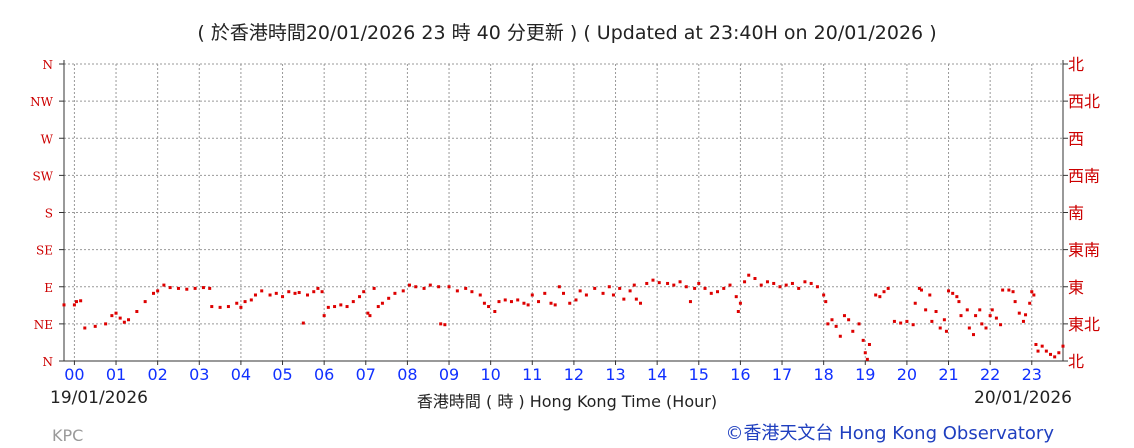 The image size is (1134, 448). I want to click on x-tick-label: 12, so click(574, 374).